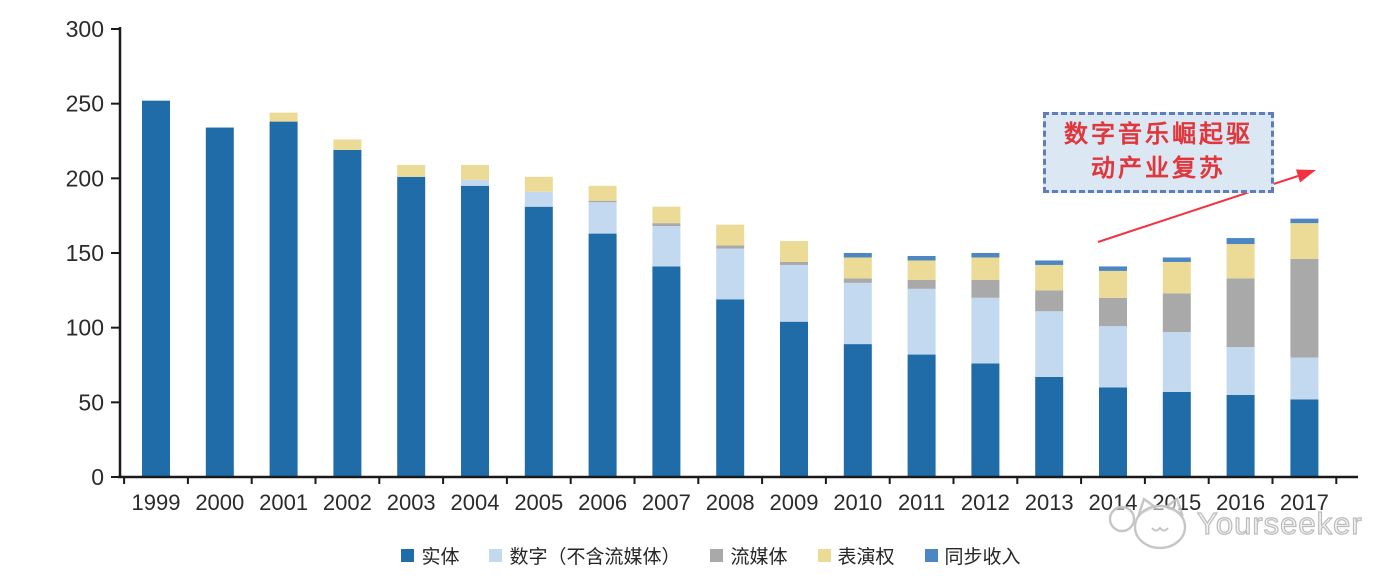 The image size is (1398, 582). Describe the element at coordinates (1279, 523) in the screenshot. I see `watermark-text: Yourseeker` at that location.